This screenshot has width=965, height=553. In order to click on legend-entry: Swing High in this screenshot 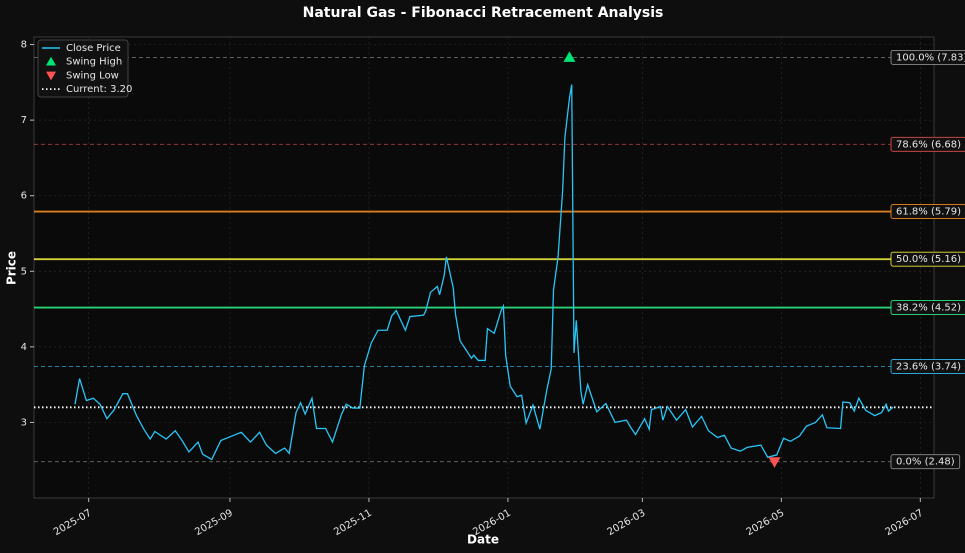, I will do `click(84, 62)`.